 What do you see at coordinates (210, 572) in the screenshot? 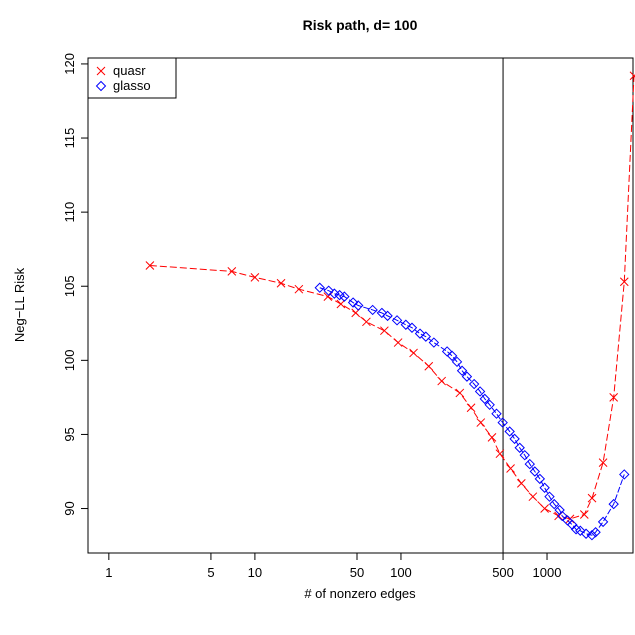
I see `x-tick-label: 5` at bounding box center [210, 572].